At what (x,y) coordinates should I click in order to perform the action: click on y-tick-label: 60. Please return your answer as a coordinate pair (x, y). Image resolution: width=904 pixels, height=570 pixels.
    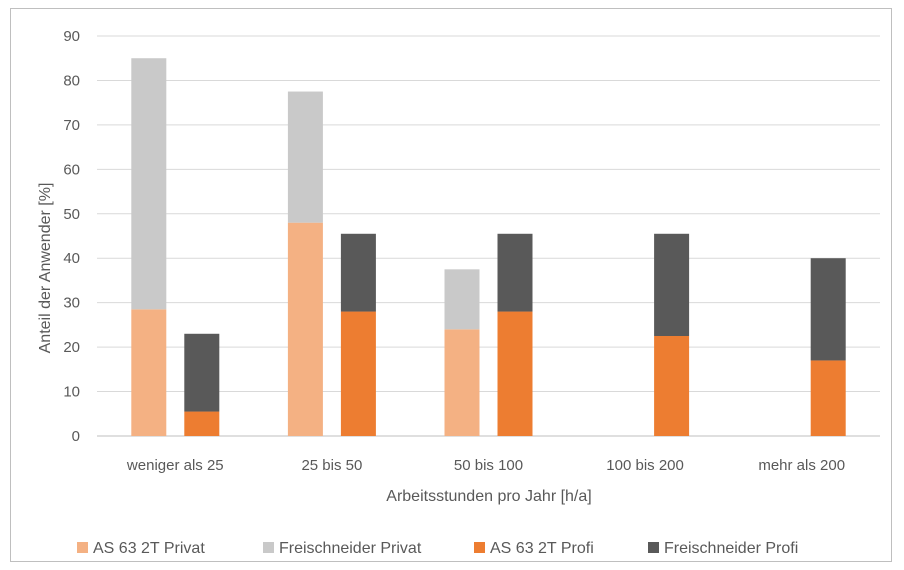
    Looking at the image, I should click on (71, 169).